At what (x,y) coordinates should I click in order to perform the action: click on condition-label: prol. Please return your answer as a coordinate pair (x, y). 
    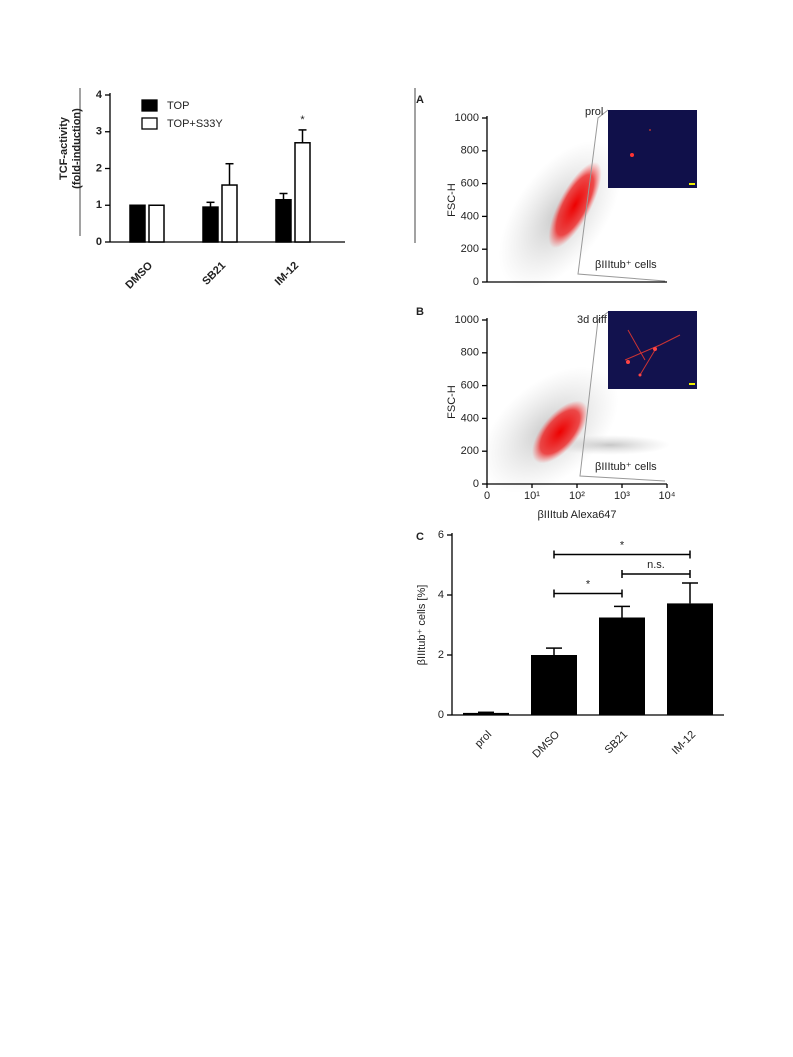
    Looking at the image, I should click on (594, 112).